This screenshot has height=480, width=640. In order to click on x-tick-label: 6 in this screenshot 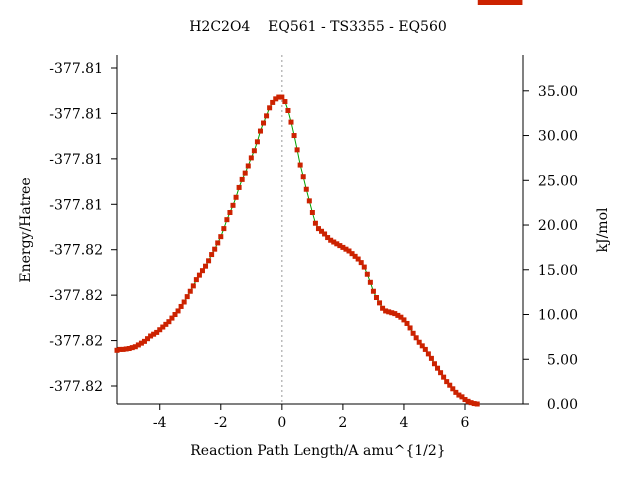, I will do `click(465, 423)`.